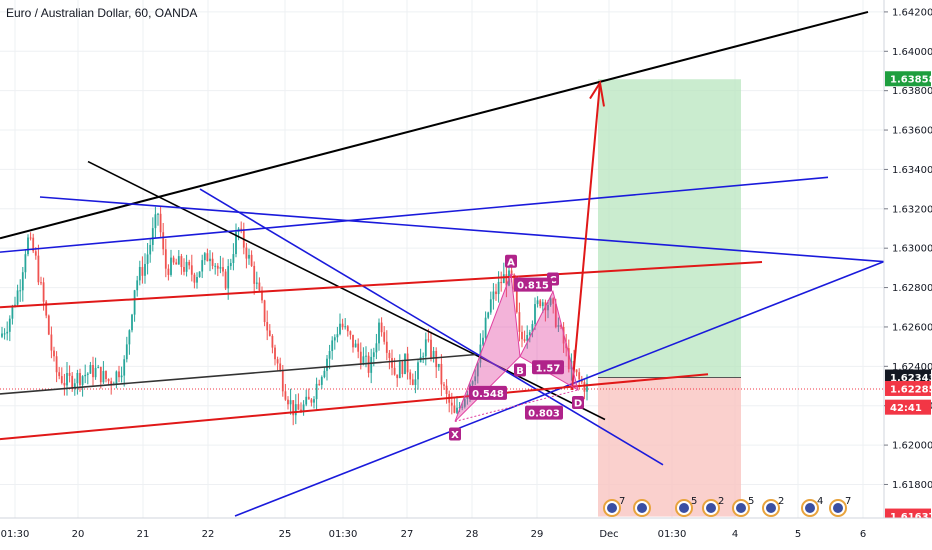  What do you see at coordinates (608, 534) in the screenshot?
I see `time-tick-label: Dec` at bounding box center [608, 534].